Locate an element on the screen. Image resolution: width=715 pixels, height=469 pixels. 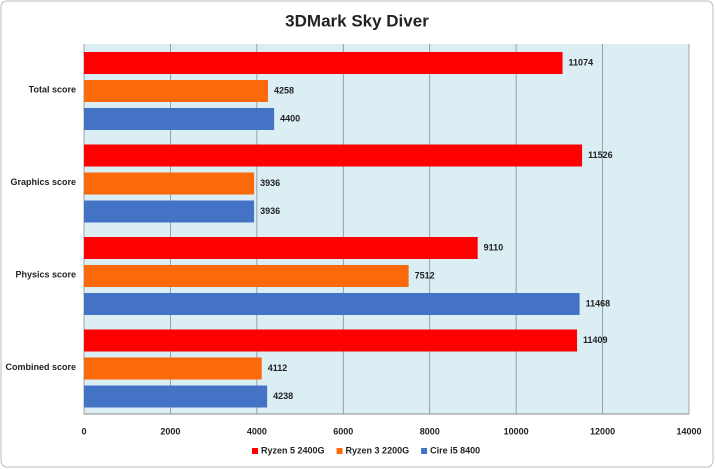
value-label: 11409 is located at coordinates (595, 340).